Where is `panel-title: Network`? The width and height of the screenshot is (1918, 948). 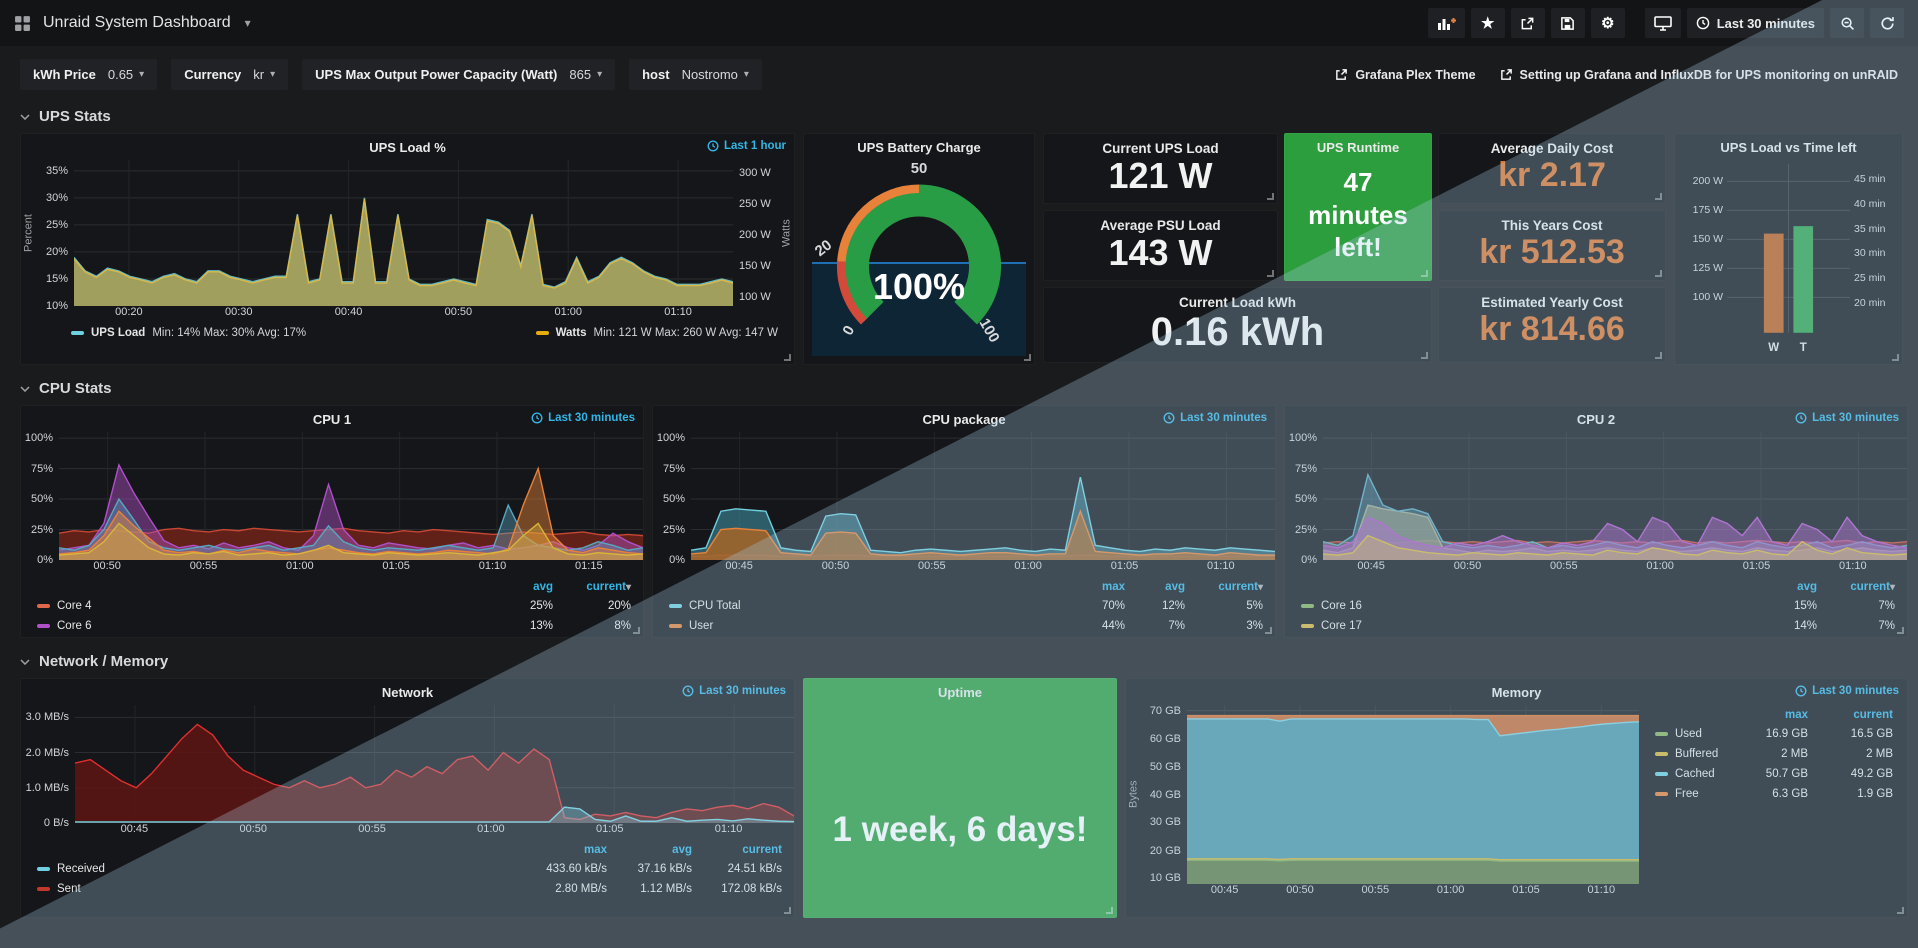
panel-title: Network is located at coordinates (407, 692).